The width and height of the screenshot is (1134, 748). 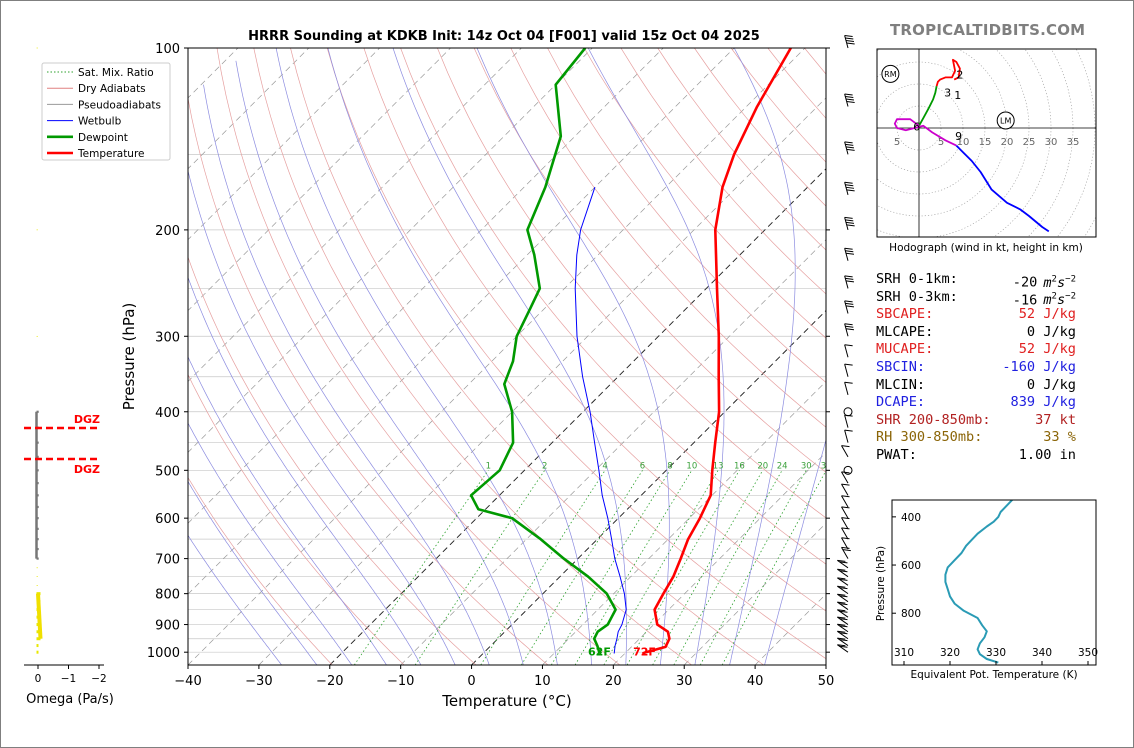 What do you see at coordinates (986, 143) in the screenshot?
I see `hodograph-border` at bounding box center [986, 143].